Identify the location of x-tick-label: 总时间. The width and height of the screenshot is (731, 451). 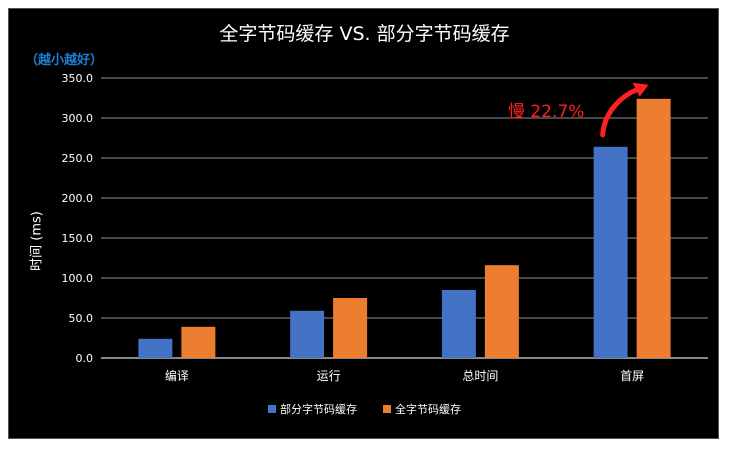
(480, 376).